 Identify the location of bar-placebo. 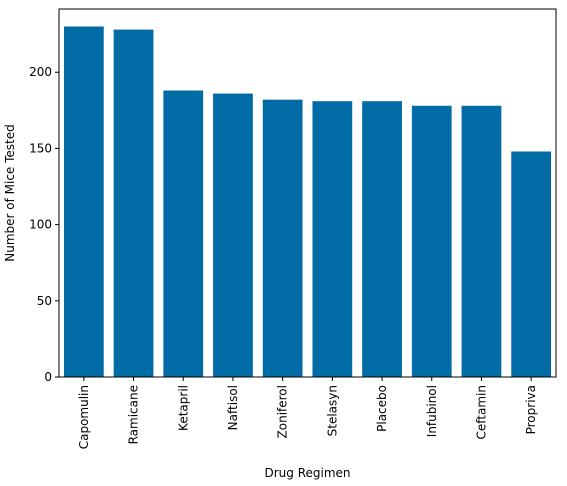
(382, 239).